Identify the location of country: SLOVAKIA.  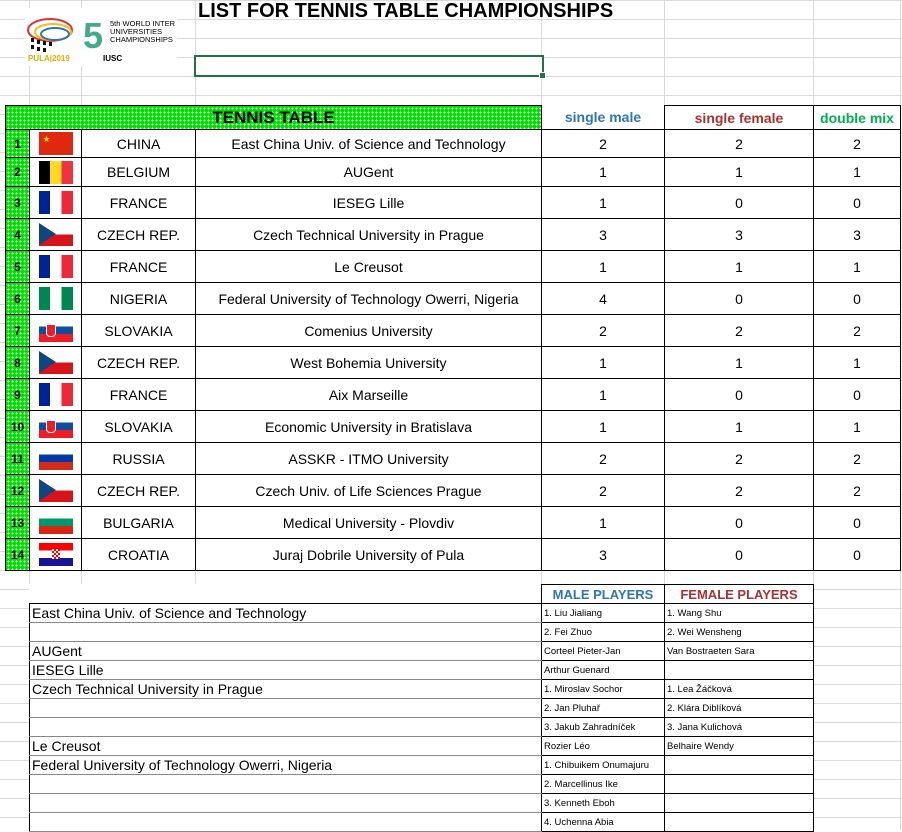
(138, 330).